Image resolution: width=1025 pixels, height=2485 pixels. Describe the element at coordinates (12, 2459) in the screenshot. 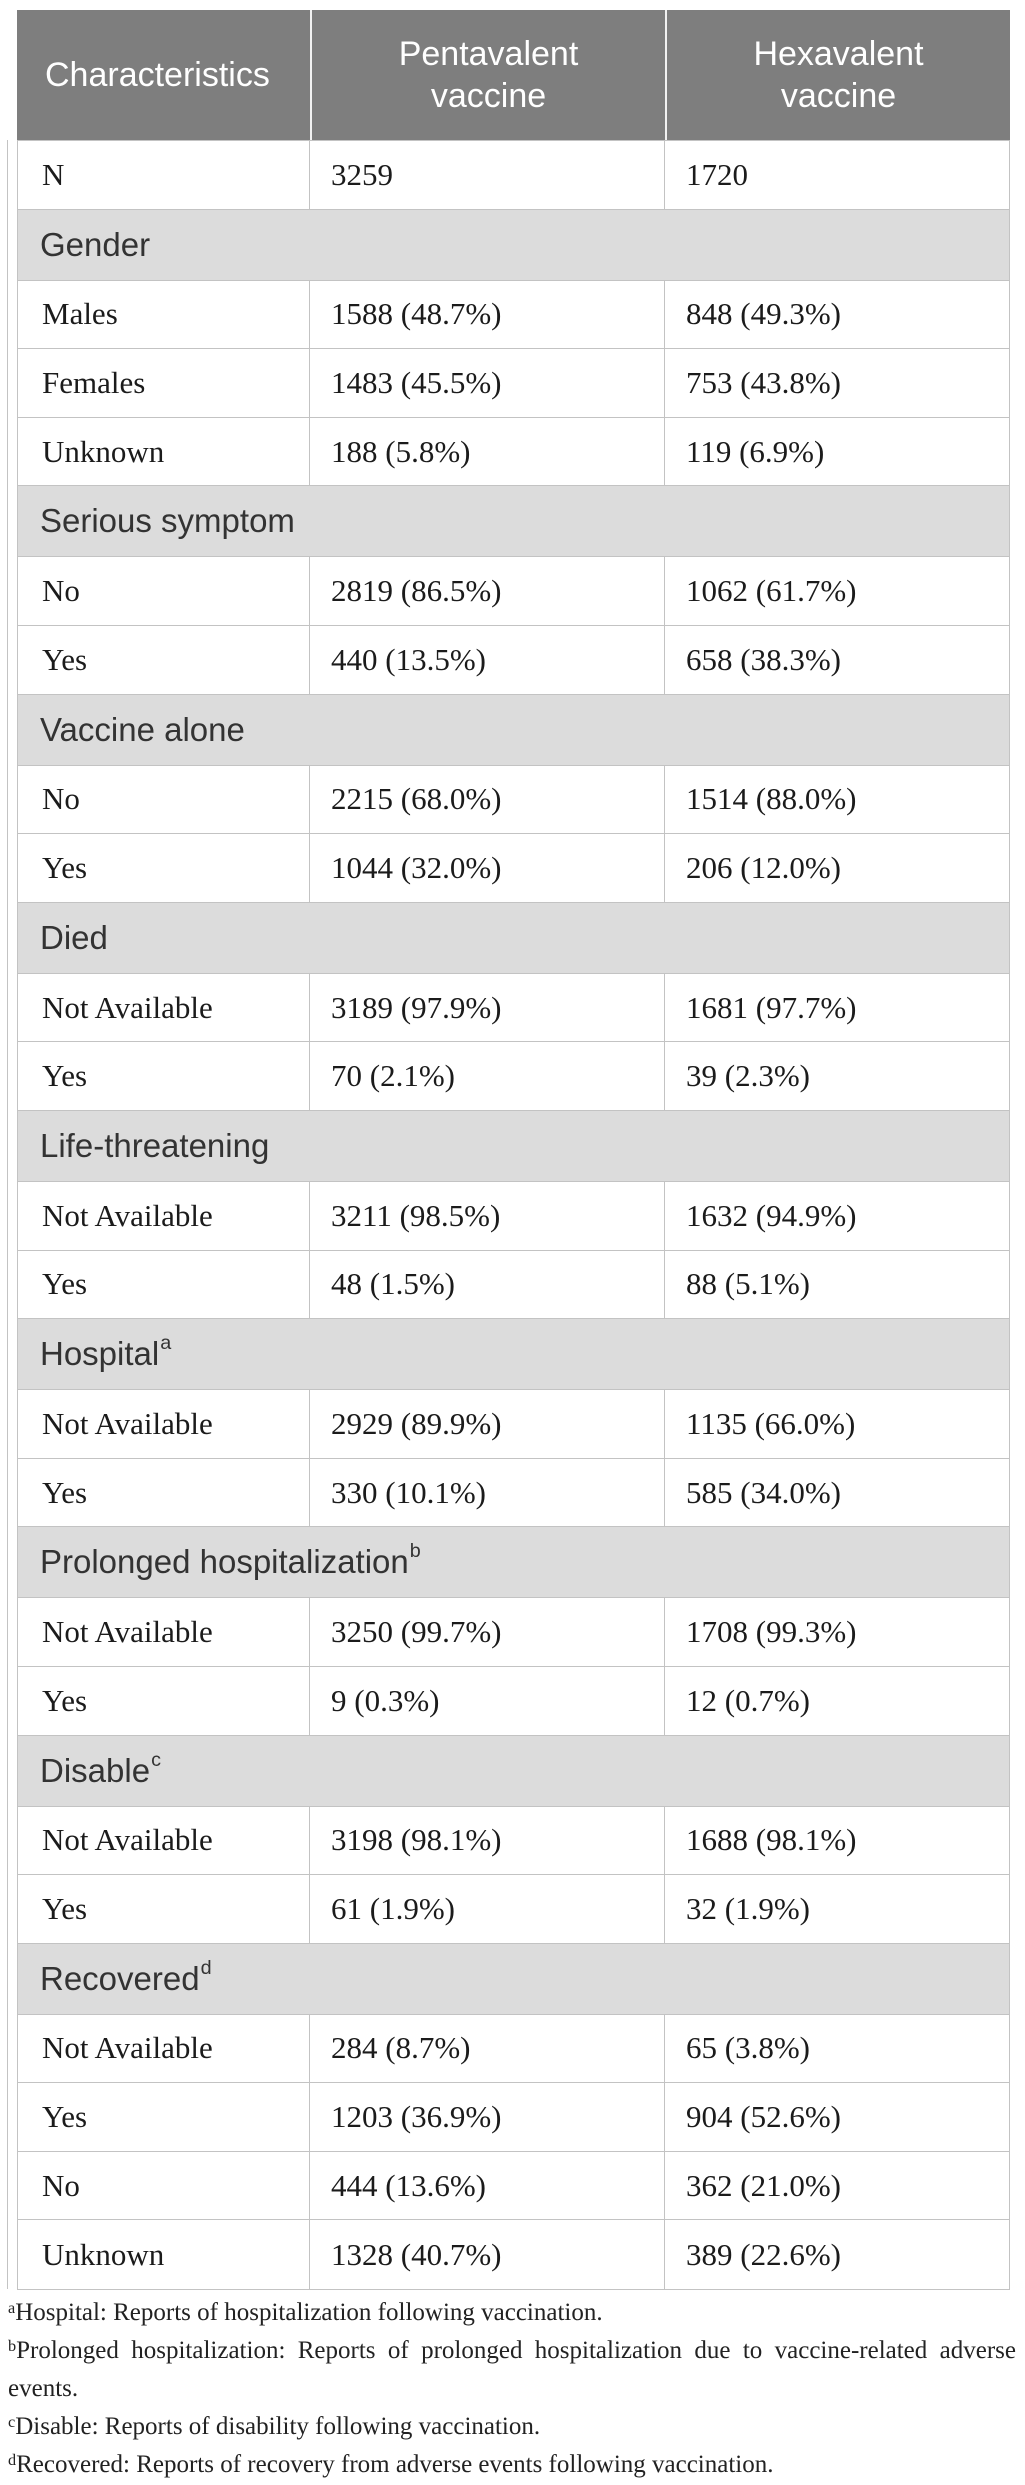

I see `footnote-marker: d` at that location.